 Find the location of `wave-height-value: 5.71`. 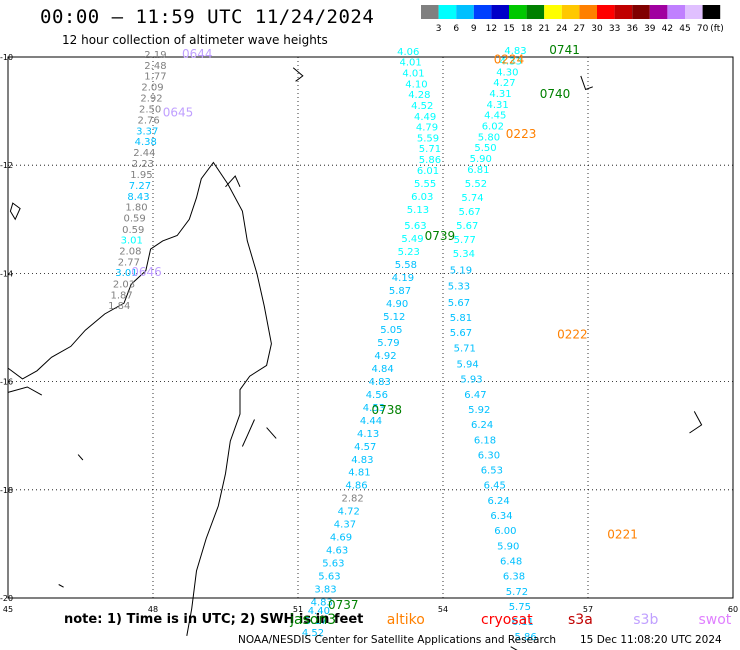

wave-height-value: 5.71 is located at coordinates (465, 348).